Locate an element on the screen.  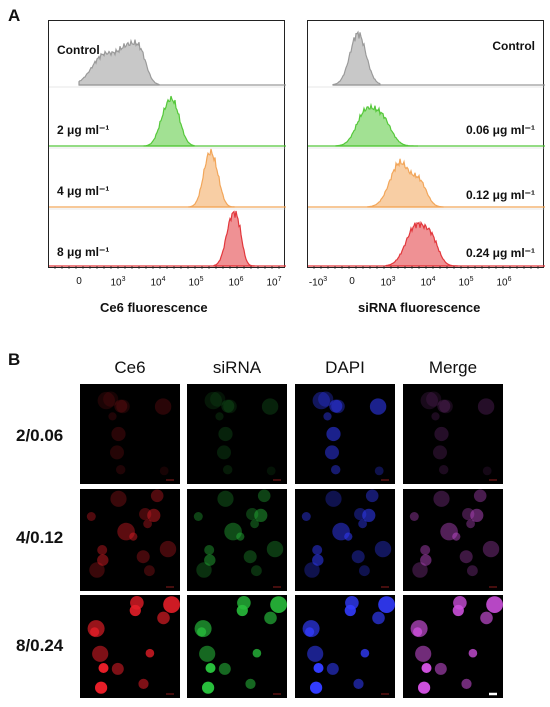
sirna-tick-label-2: 103 is located at coordinates (388, 282).